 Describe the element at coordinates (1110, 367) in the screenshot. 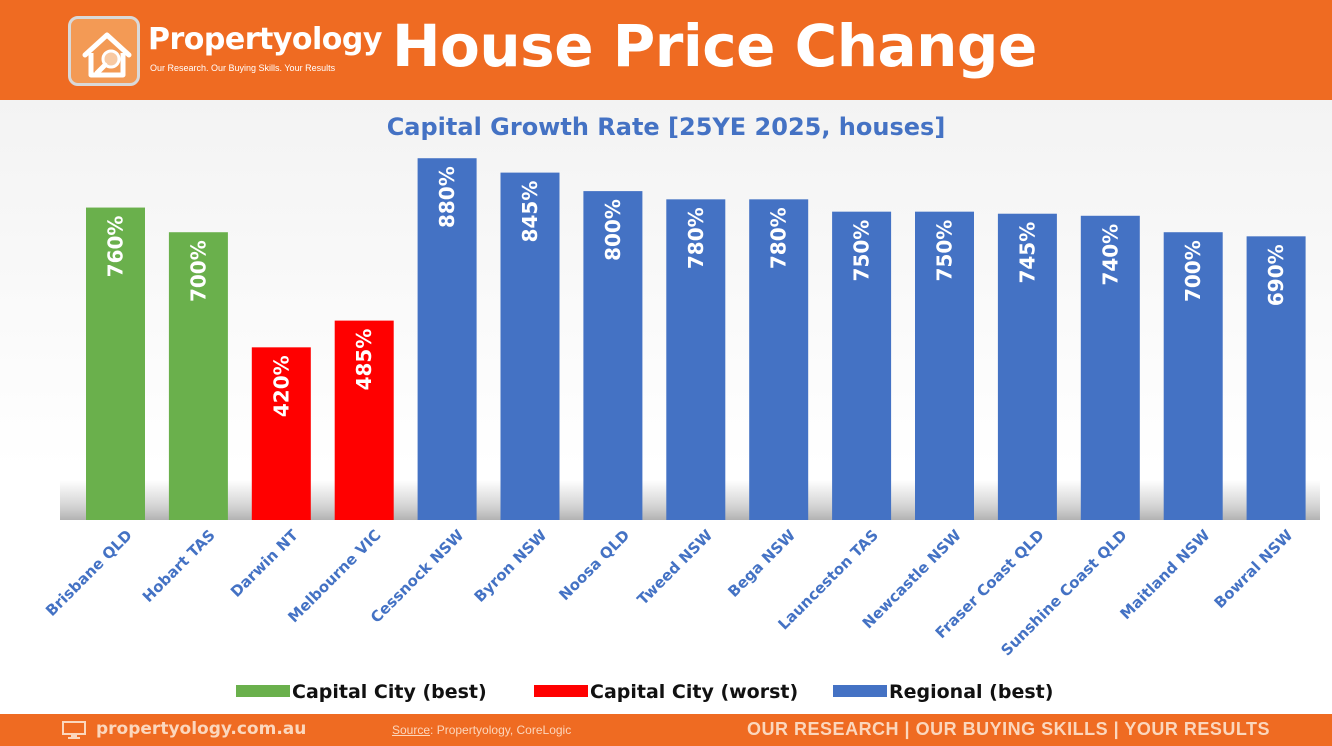

I see `bar-sunshine-coast-qld` at that location.